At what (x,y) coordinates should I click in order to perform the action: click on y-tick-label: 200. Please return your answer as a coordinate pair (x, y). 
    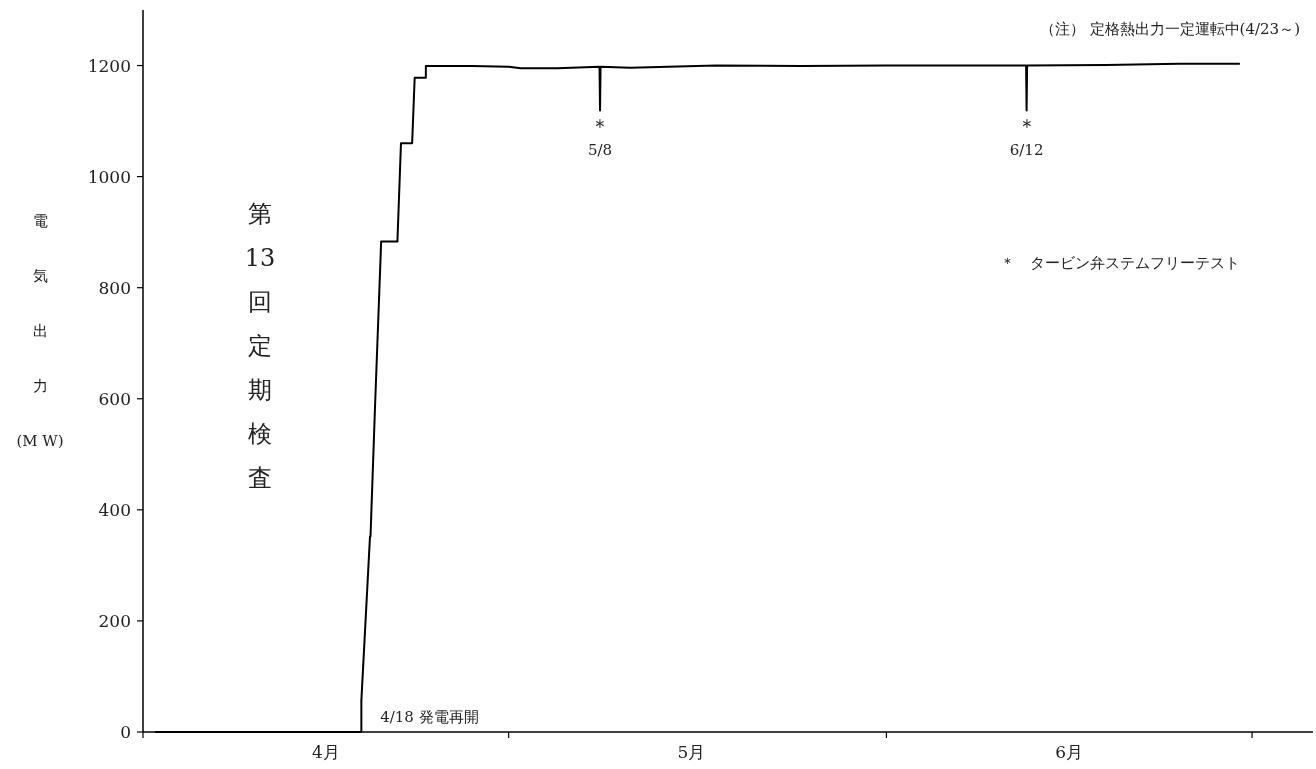
    Looking at the image, I should click on (114, 620).